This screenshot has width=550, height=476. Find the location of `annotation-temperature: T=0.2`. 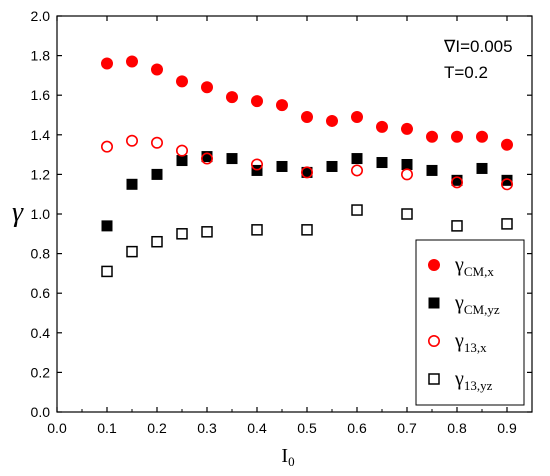

annotation-temperature: T=0.2 is located at coordinates (466, 72).